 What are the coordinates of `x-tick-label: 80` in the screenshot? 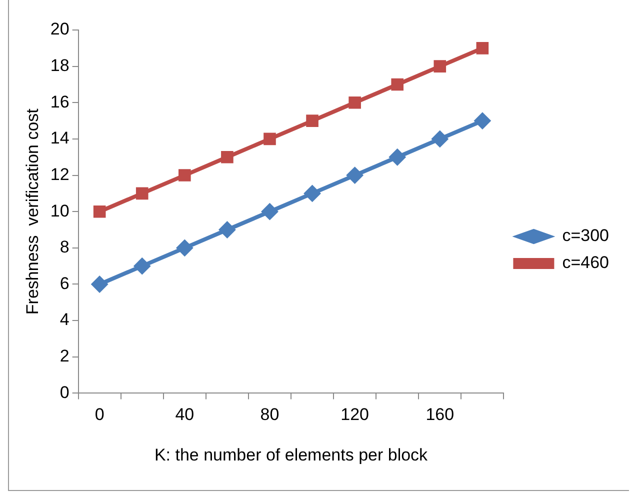 It's located at (270, 414).